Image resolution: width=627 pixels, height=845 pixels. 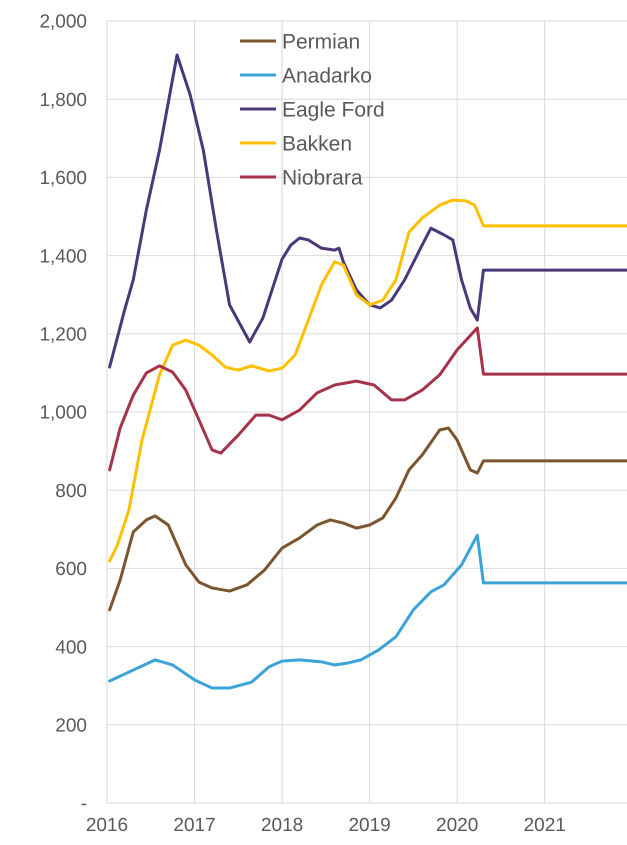 I want to click on y-tick-label: 2,000, so click(x=63, y=22).